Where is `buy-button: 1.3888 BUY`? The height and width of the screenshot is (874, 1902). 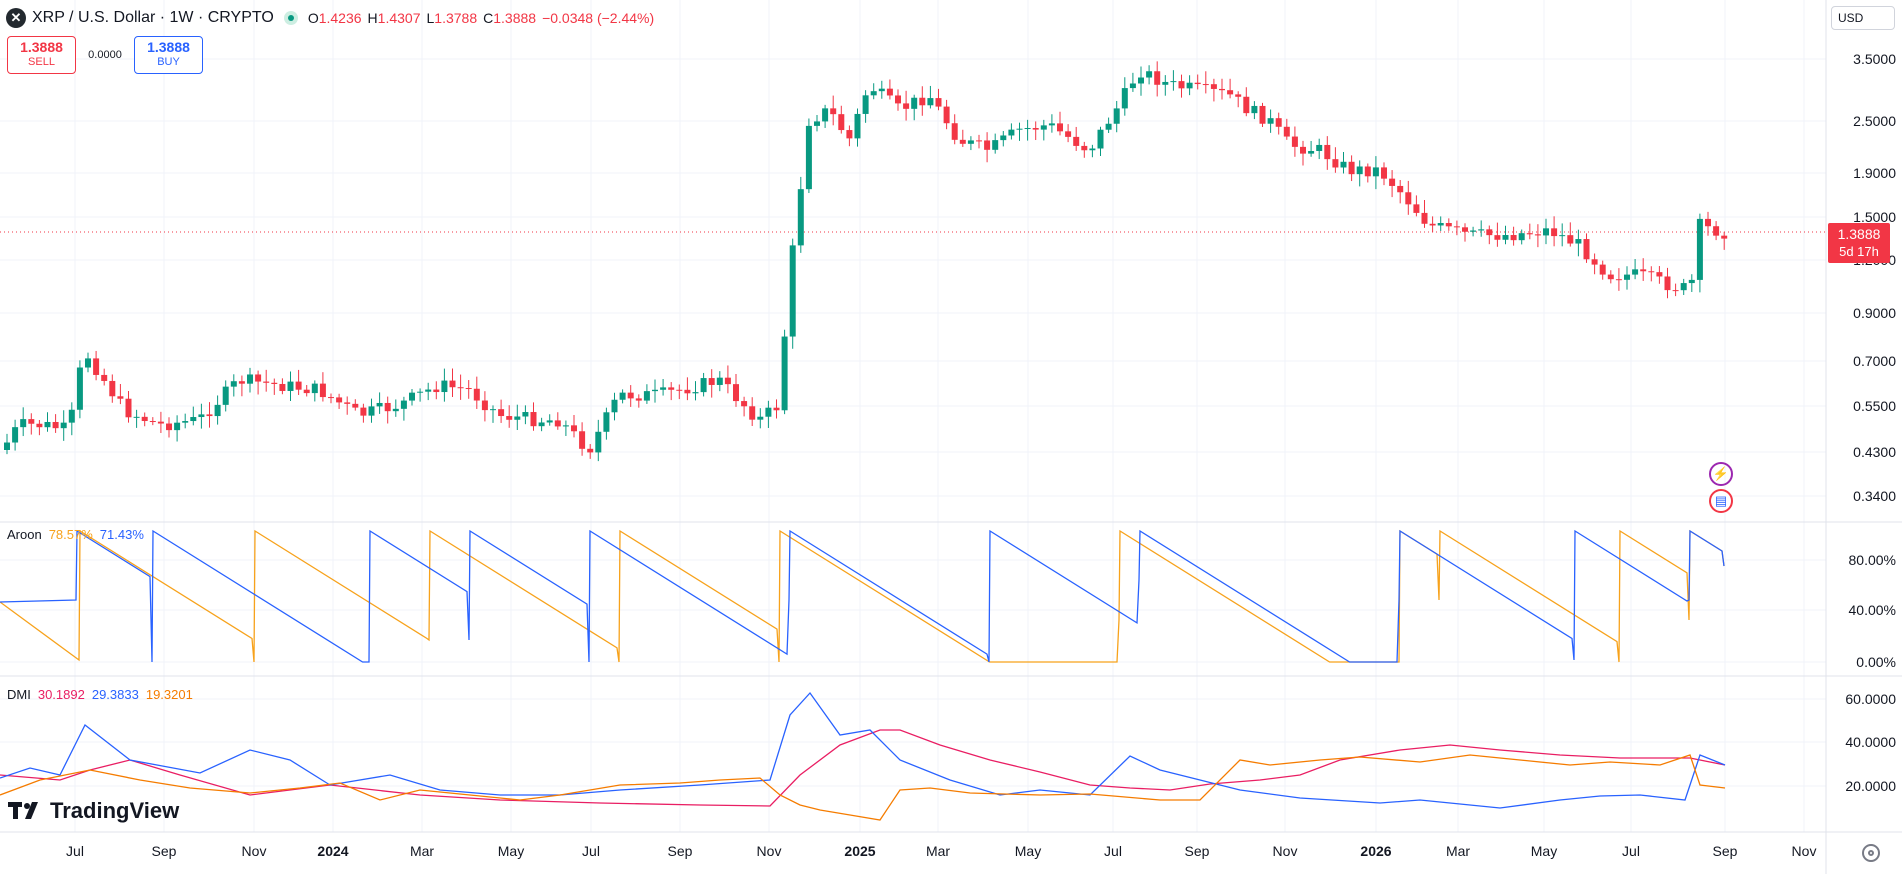
buy-button: 1.3888 BUY is located at coordinates (168, 55).